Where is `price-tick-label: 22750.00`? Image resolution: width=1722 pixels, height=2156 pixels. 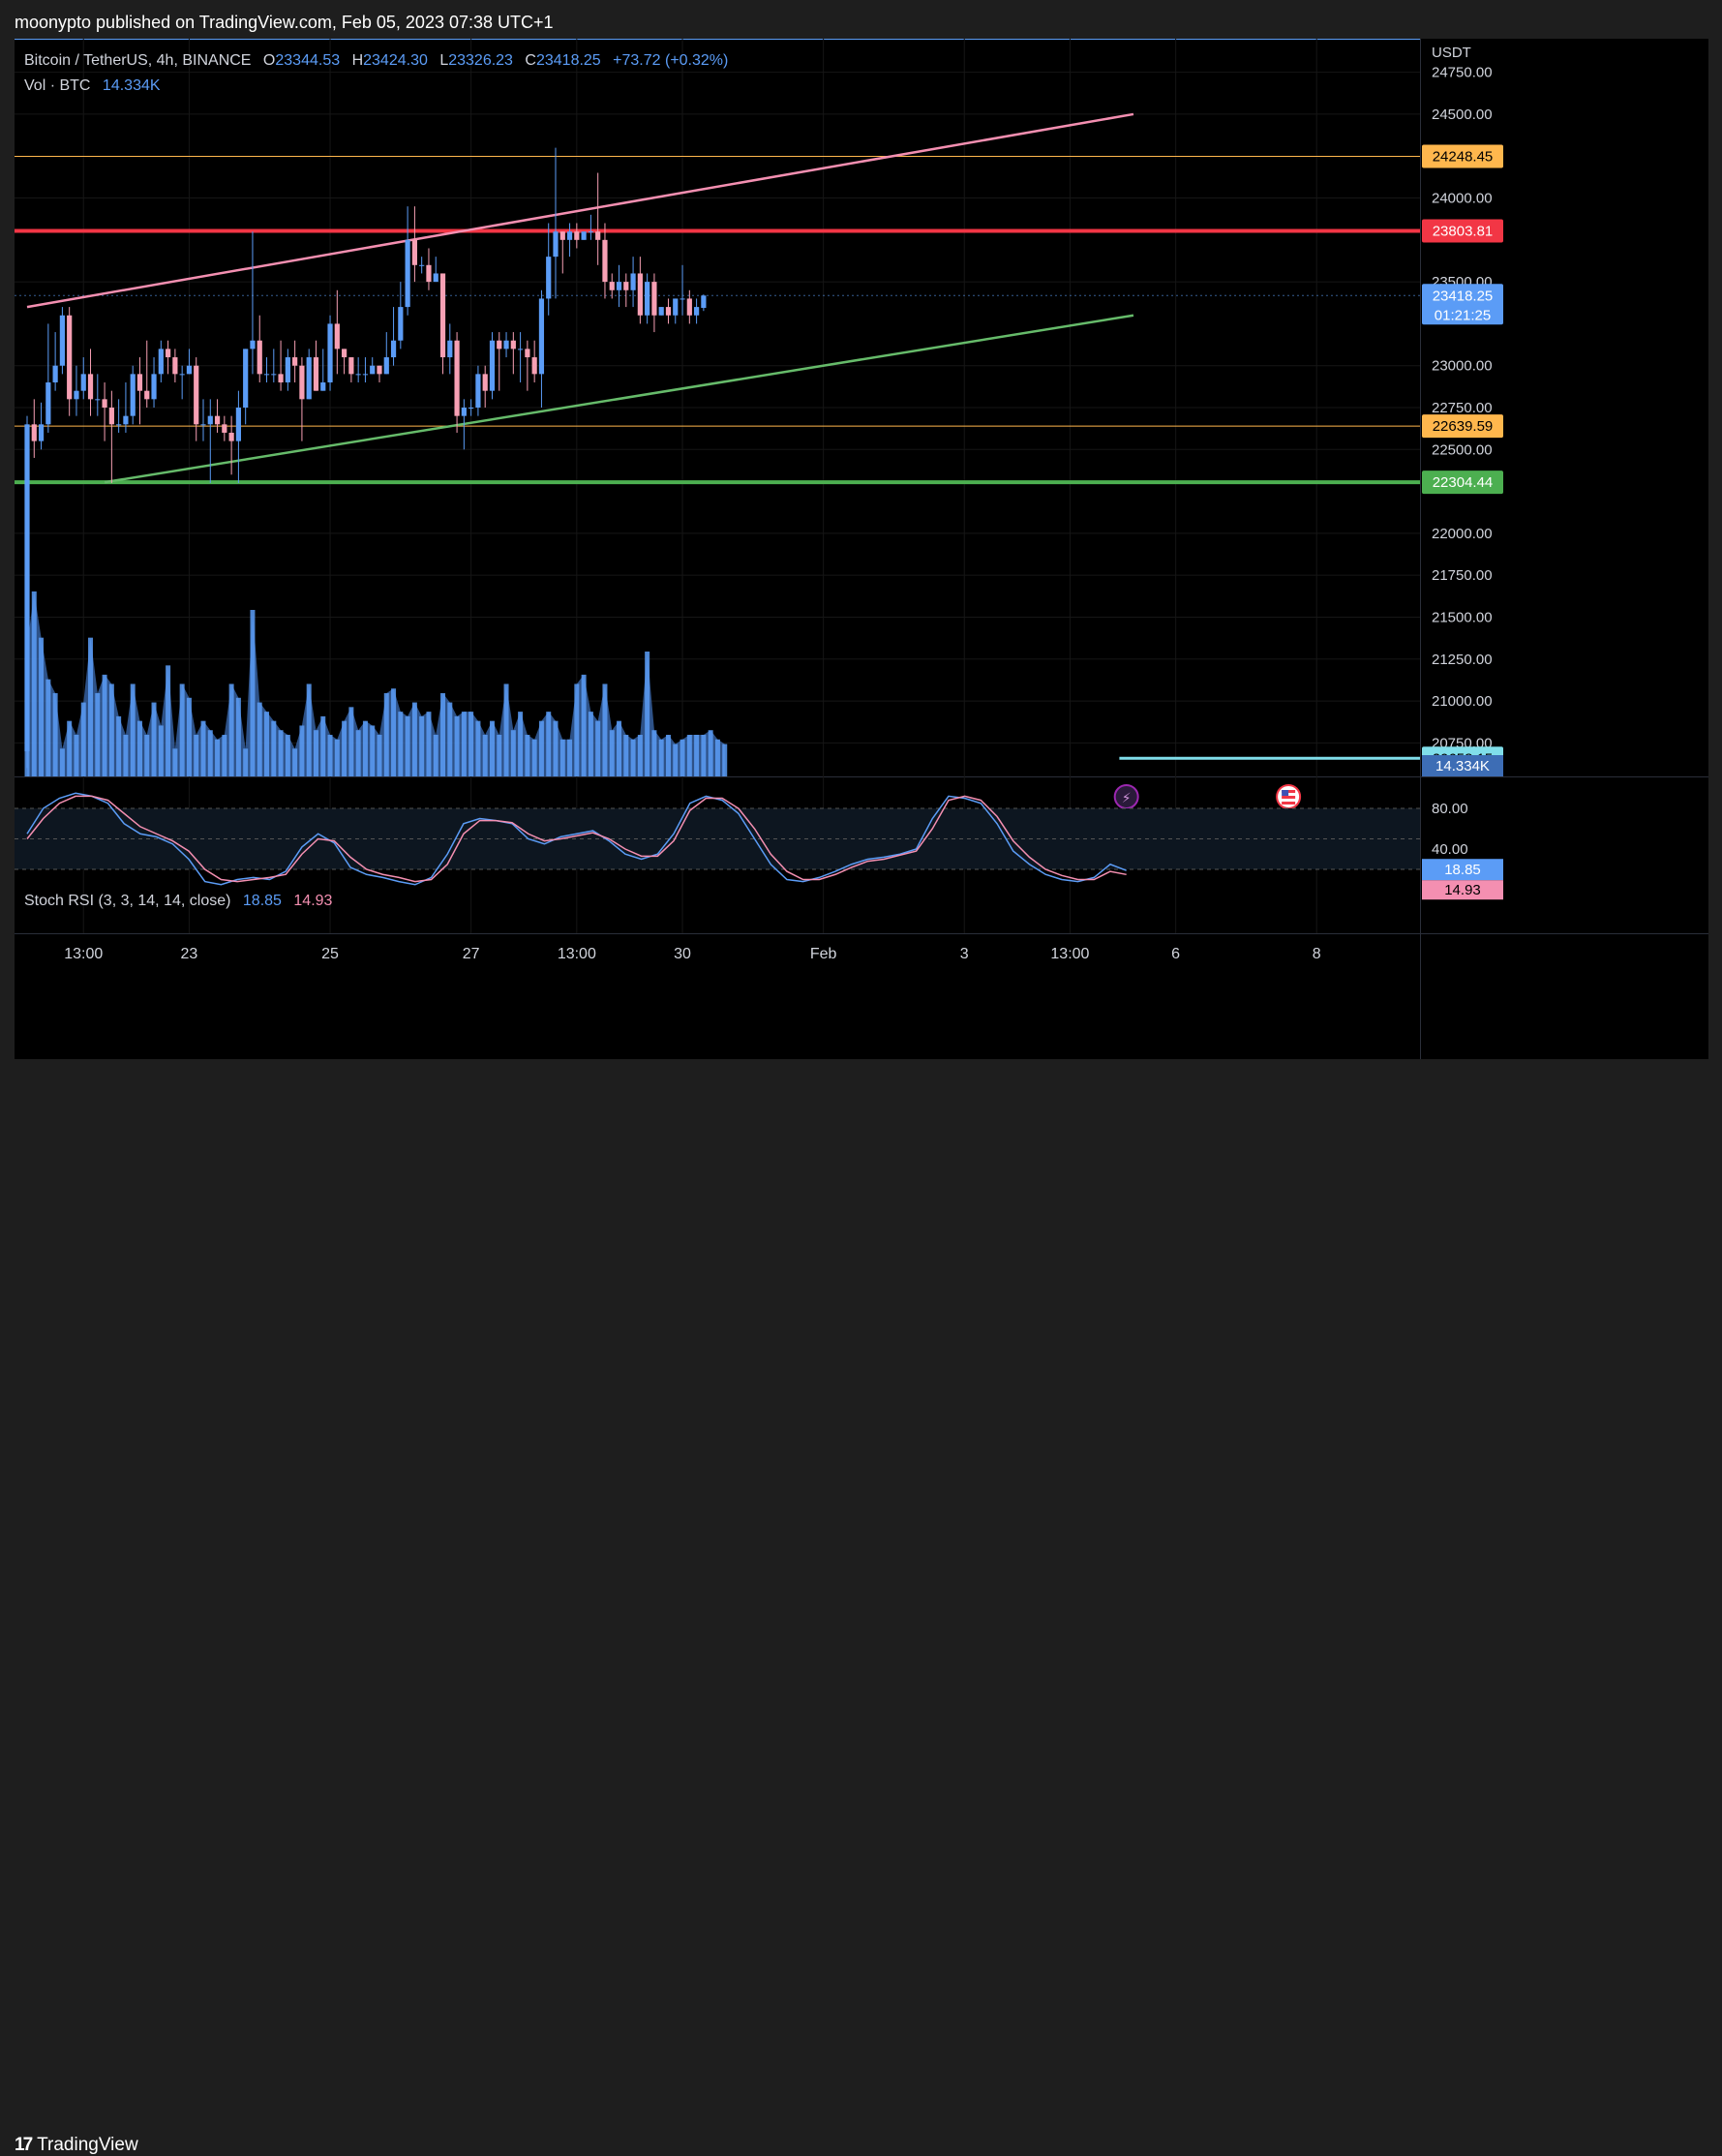
price-tick-label: 22750.00 is located at coordinates (1463, 408).